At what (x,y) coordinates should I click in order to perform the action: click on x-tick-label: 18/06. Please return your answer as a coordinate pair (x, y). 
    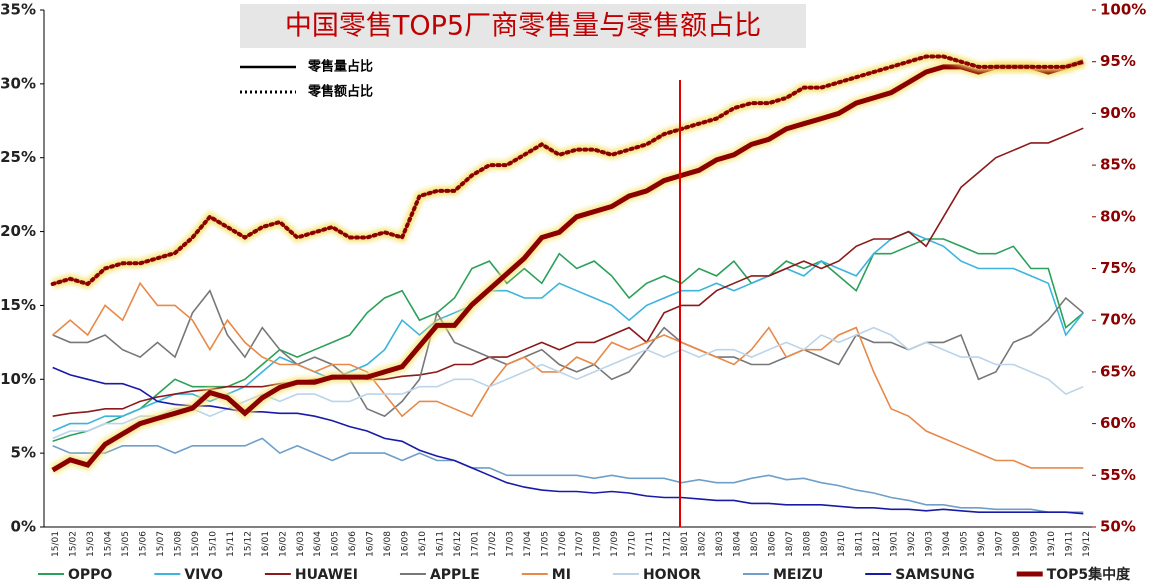
    Looking at the image, I should click on (772, 544).